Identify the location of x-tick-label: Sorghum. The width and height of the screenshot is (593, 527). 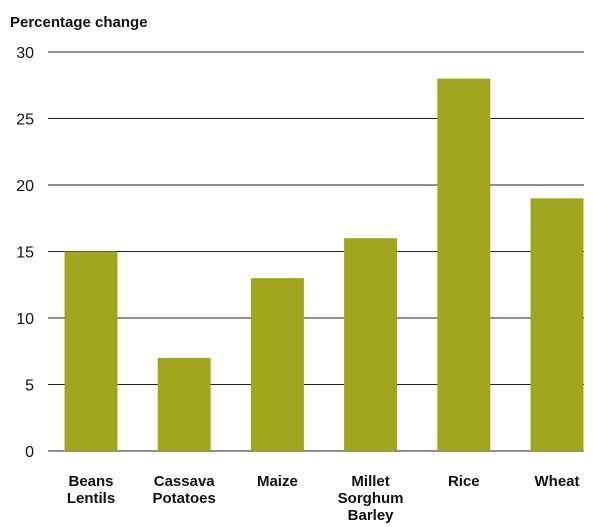
(371, 498).